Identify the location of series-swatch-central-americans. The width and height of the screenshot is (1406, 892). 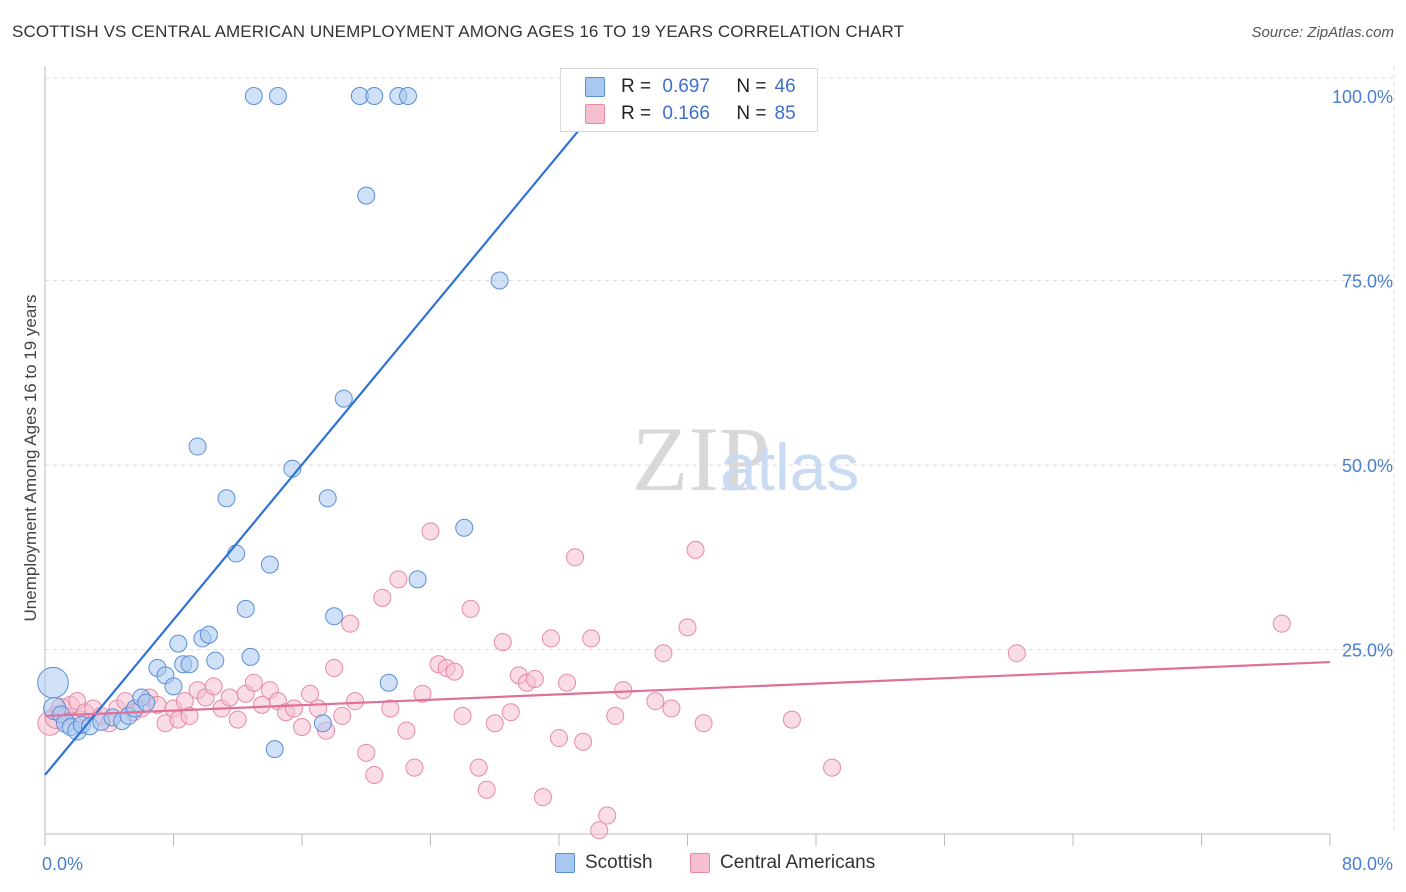
(700, 863).